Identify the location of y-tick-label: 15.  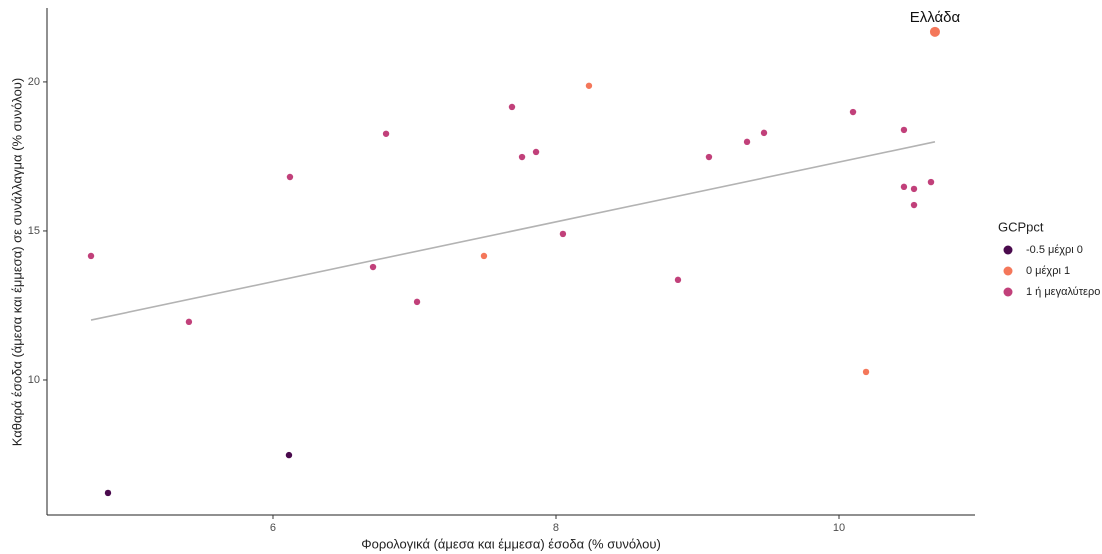
(34, 231).